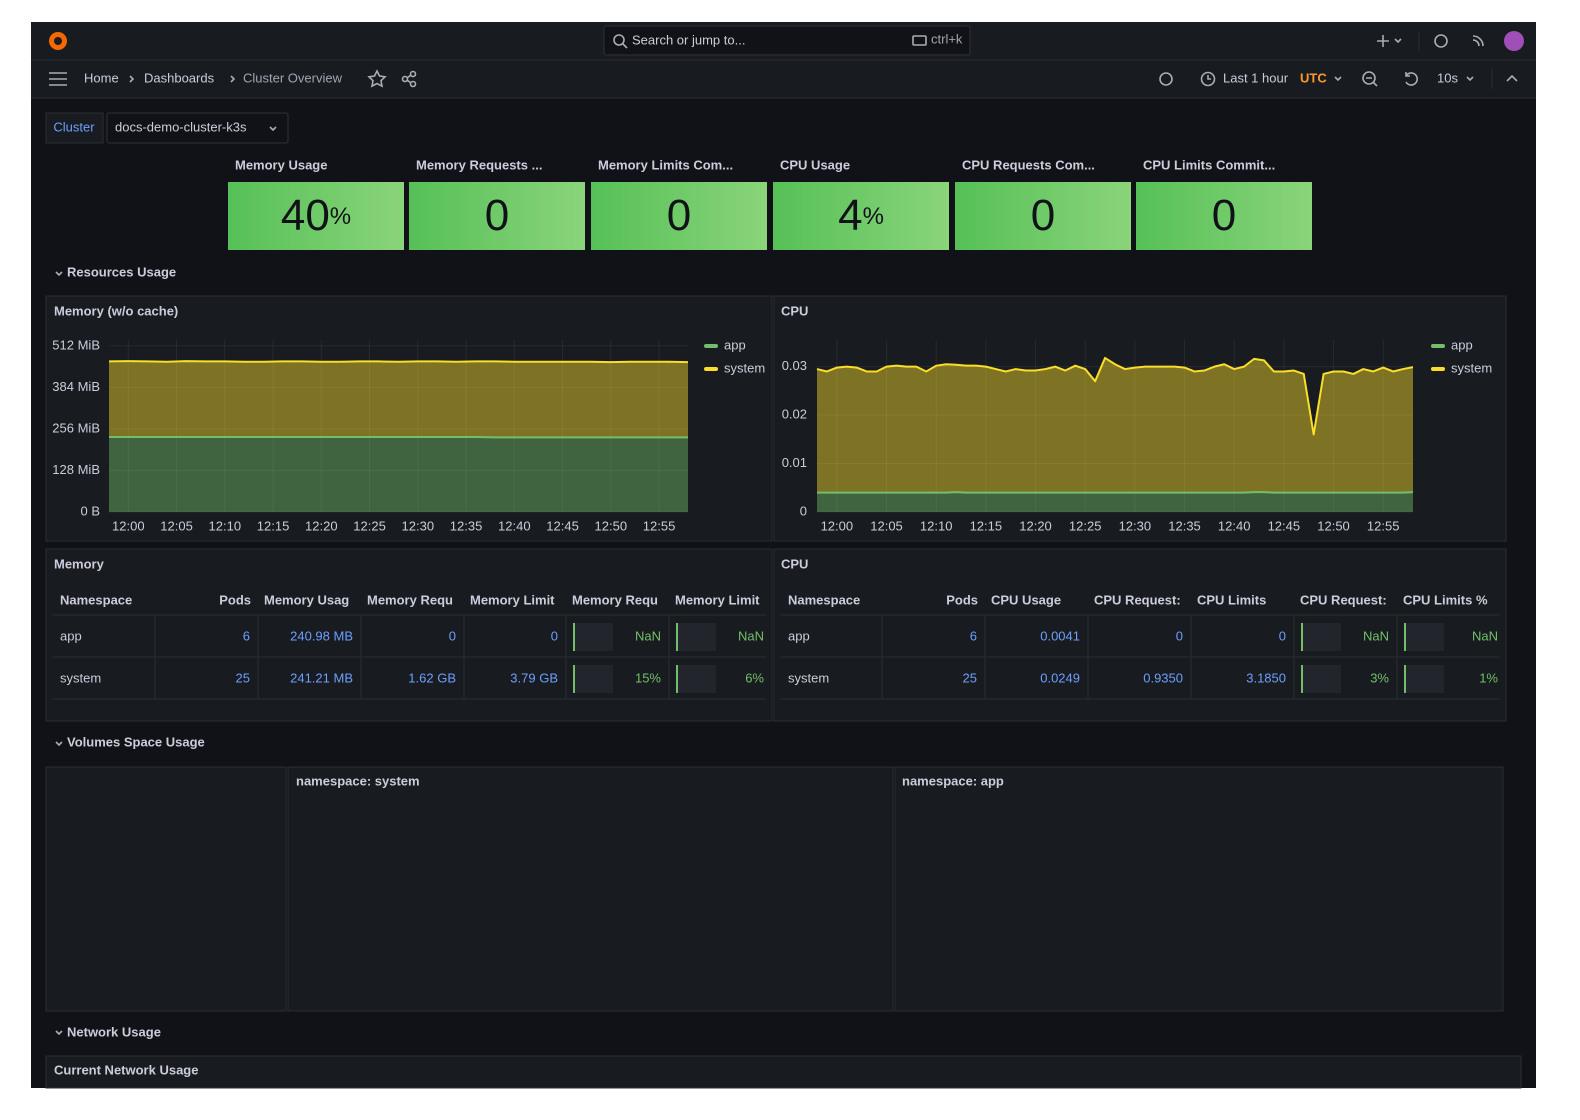 This screenshot has width=1580, height=1120. I want to click on y-tick-label: 0.03, so click(794, 365).